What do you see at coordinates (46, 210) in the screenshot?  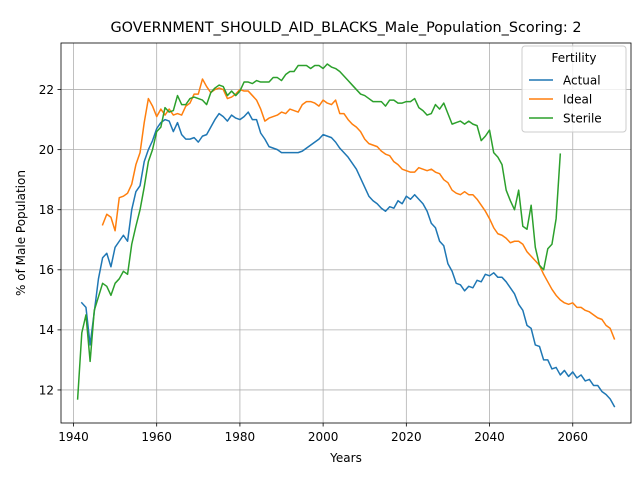 I see `y-tick-label: 18` at bounding box center [46, 210].